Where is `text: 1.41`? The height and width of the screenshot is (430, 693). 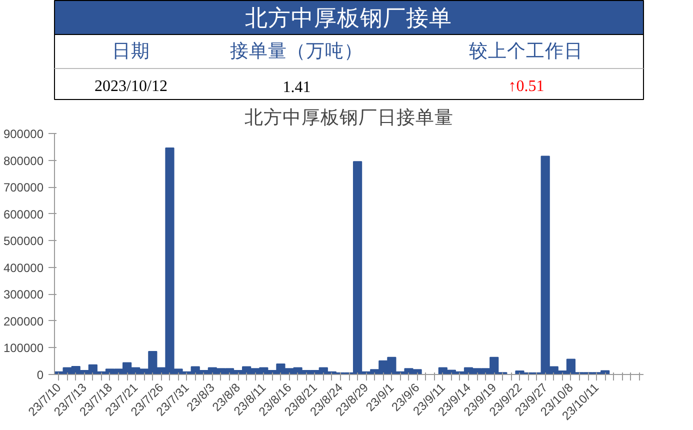
text: 1.41 is located at coordinates (296, 87).